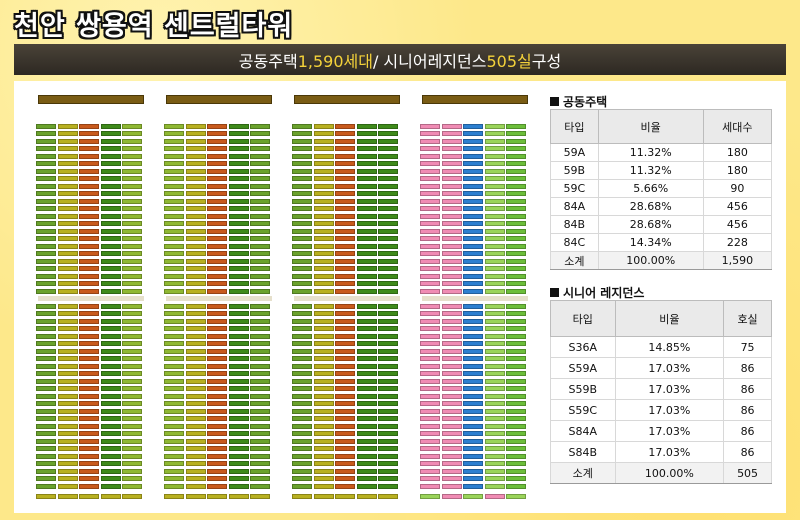 This screenshot has height=520, width=800. Describe the element at coordinates (583, 347) in the screenshot. I see `table-cell-type: S36A` at that location.